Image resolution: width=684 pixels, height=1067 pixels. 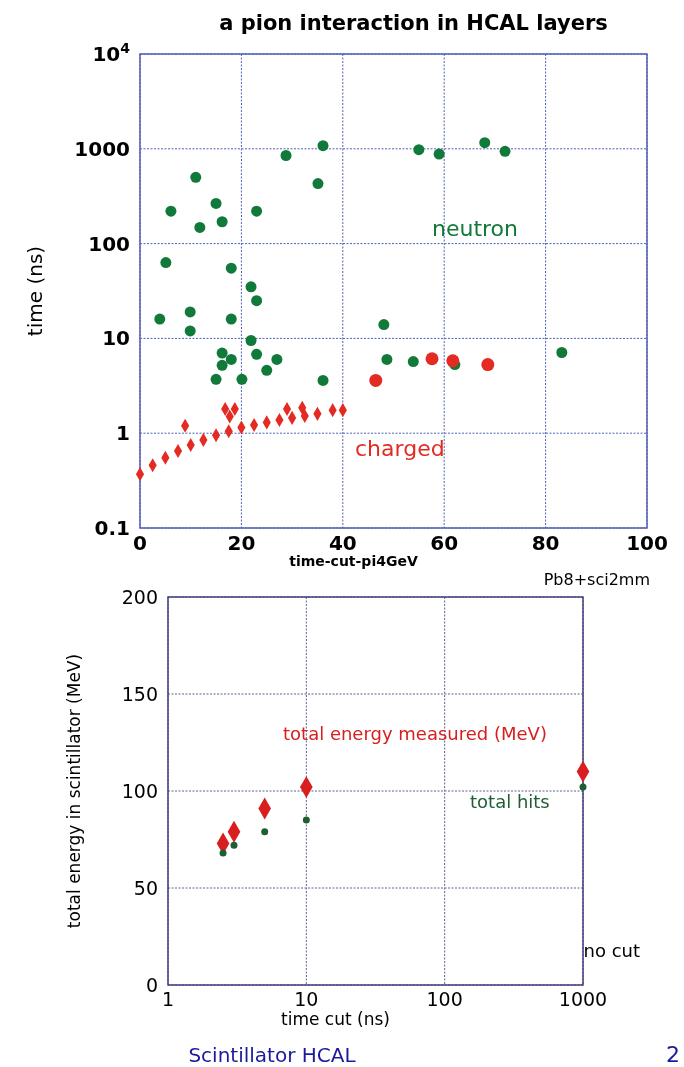 I want to click on y-axis-title: total energy in scintillator (MeV), so click(x=74, y=791).